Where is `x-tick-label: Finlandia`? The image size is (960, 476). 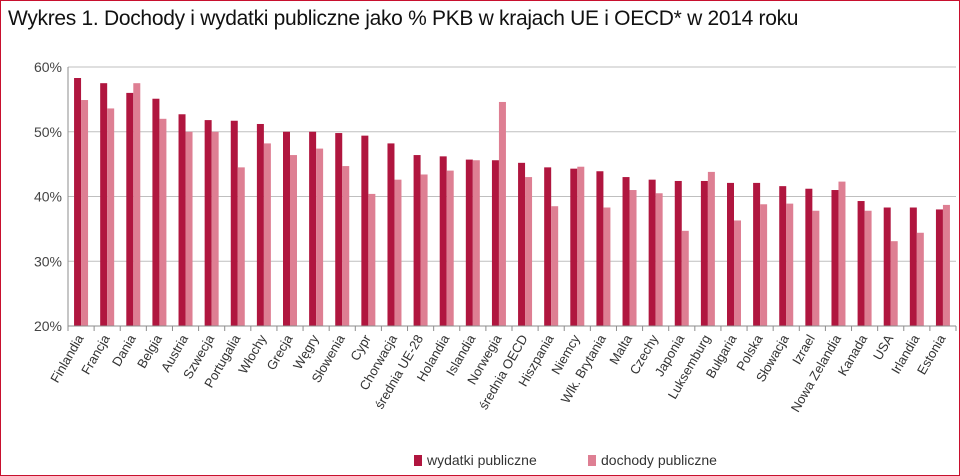 x-tick-label: Finlandia is located at coordinates (67, 358).